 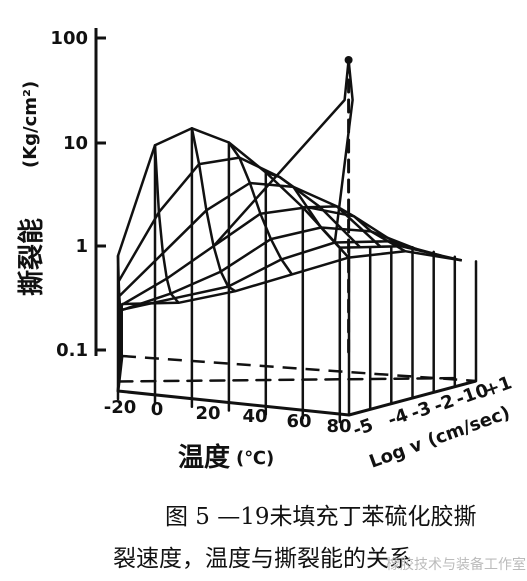 I want to click on x-tick-label: 60, so click(x=298, y=421).